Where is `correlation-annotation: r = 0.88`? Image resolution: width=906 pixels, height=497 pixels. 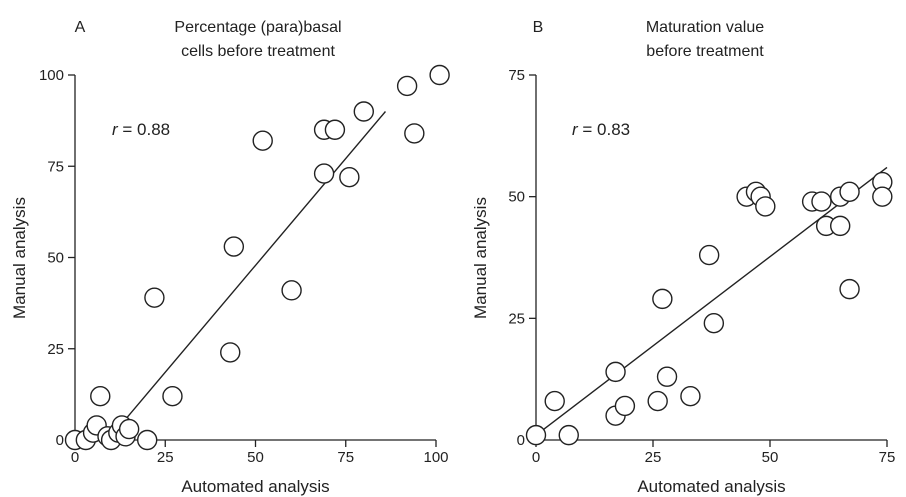 correlation-annotation: r = 0.88 is located at coordinates (141, 129).